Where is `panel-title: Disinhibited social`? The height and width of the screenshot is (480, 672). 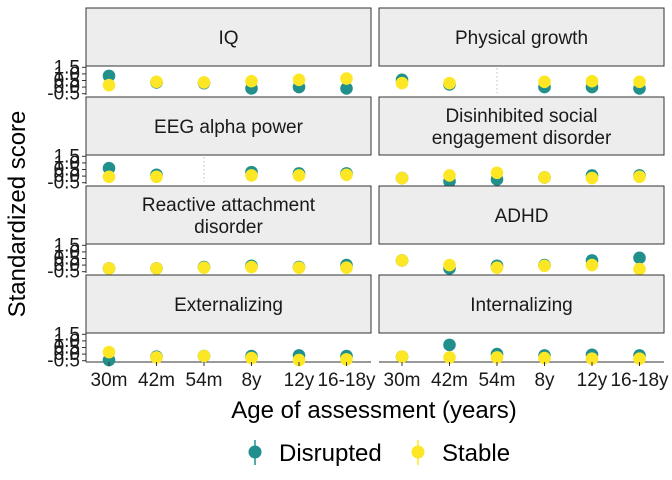
panel-title: Disinhibited social is located at coordinates (521, 116).